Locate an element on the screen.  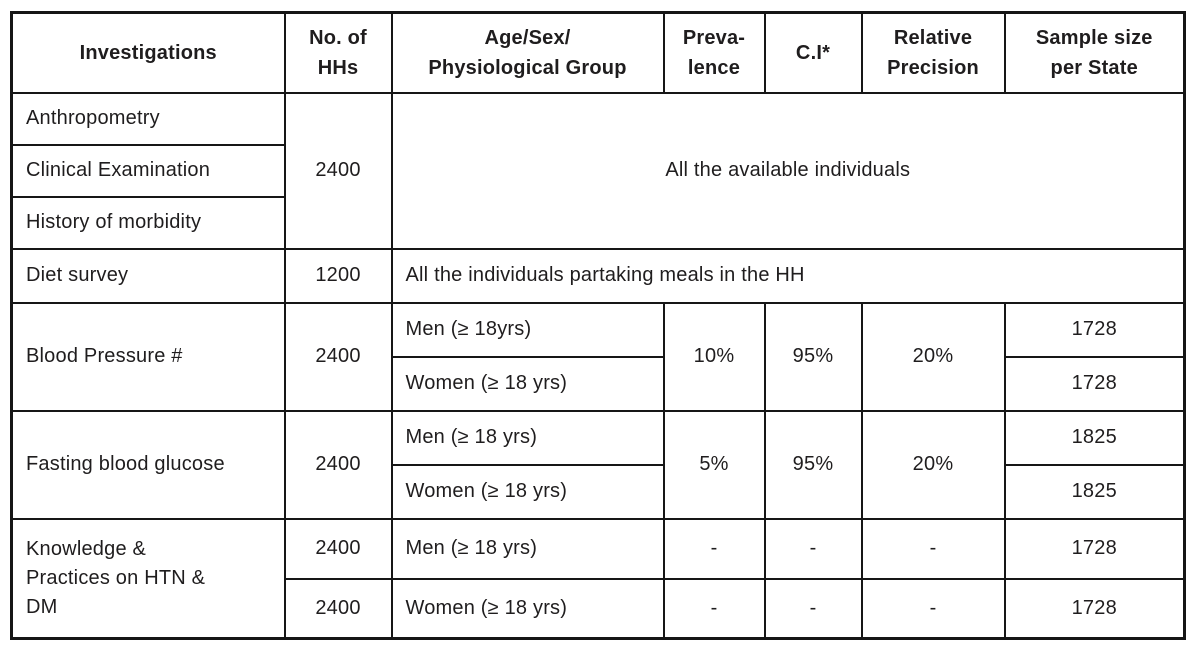
col-header-age-sex-group: Age/Sex/ Physiological Group is located at coordinates (527, 52).